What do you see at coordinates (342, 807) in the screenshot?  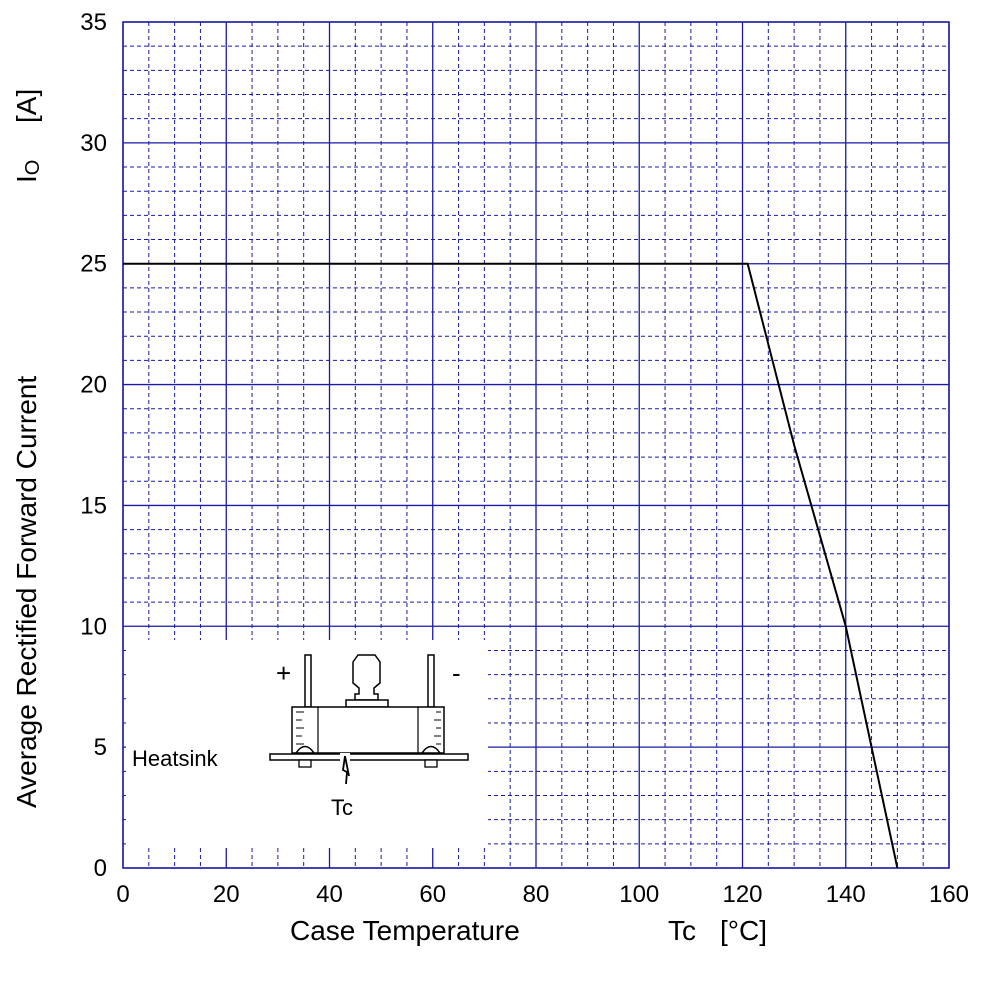 I see `tc-label: Tc` at bounding box center [342, 807].